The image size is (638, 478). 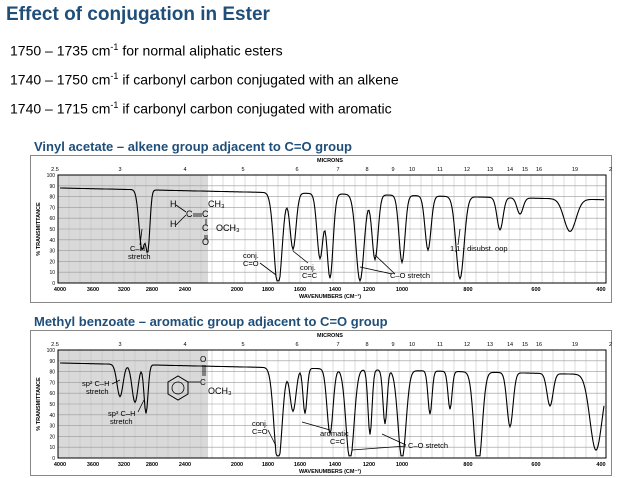 I want to click on annotation: C–H, so click(x=137, y=248).